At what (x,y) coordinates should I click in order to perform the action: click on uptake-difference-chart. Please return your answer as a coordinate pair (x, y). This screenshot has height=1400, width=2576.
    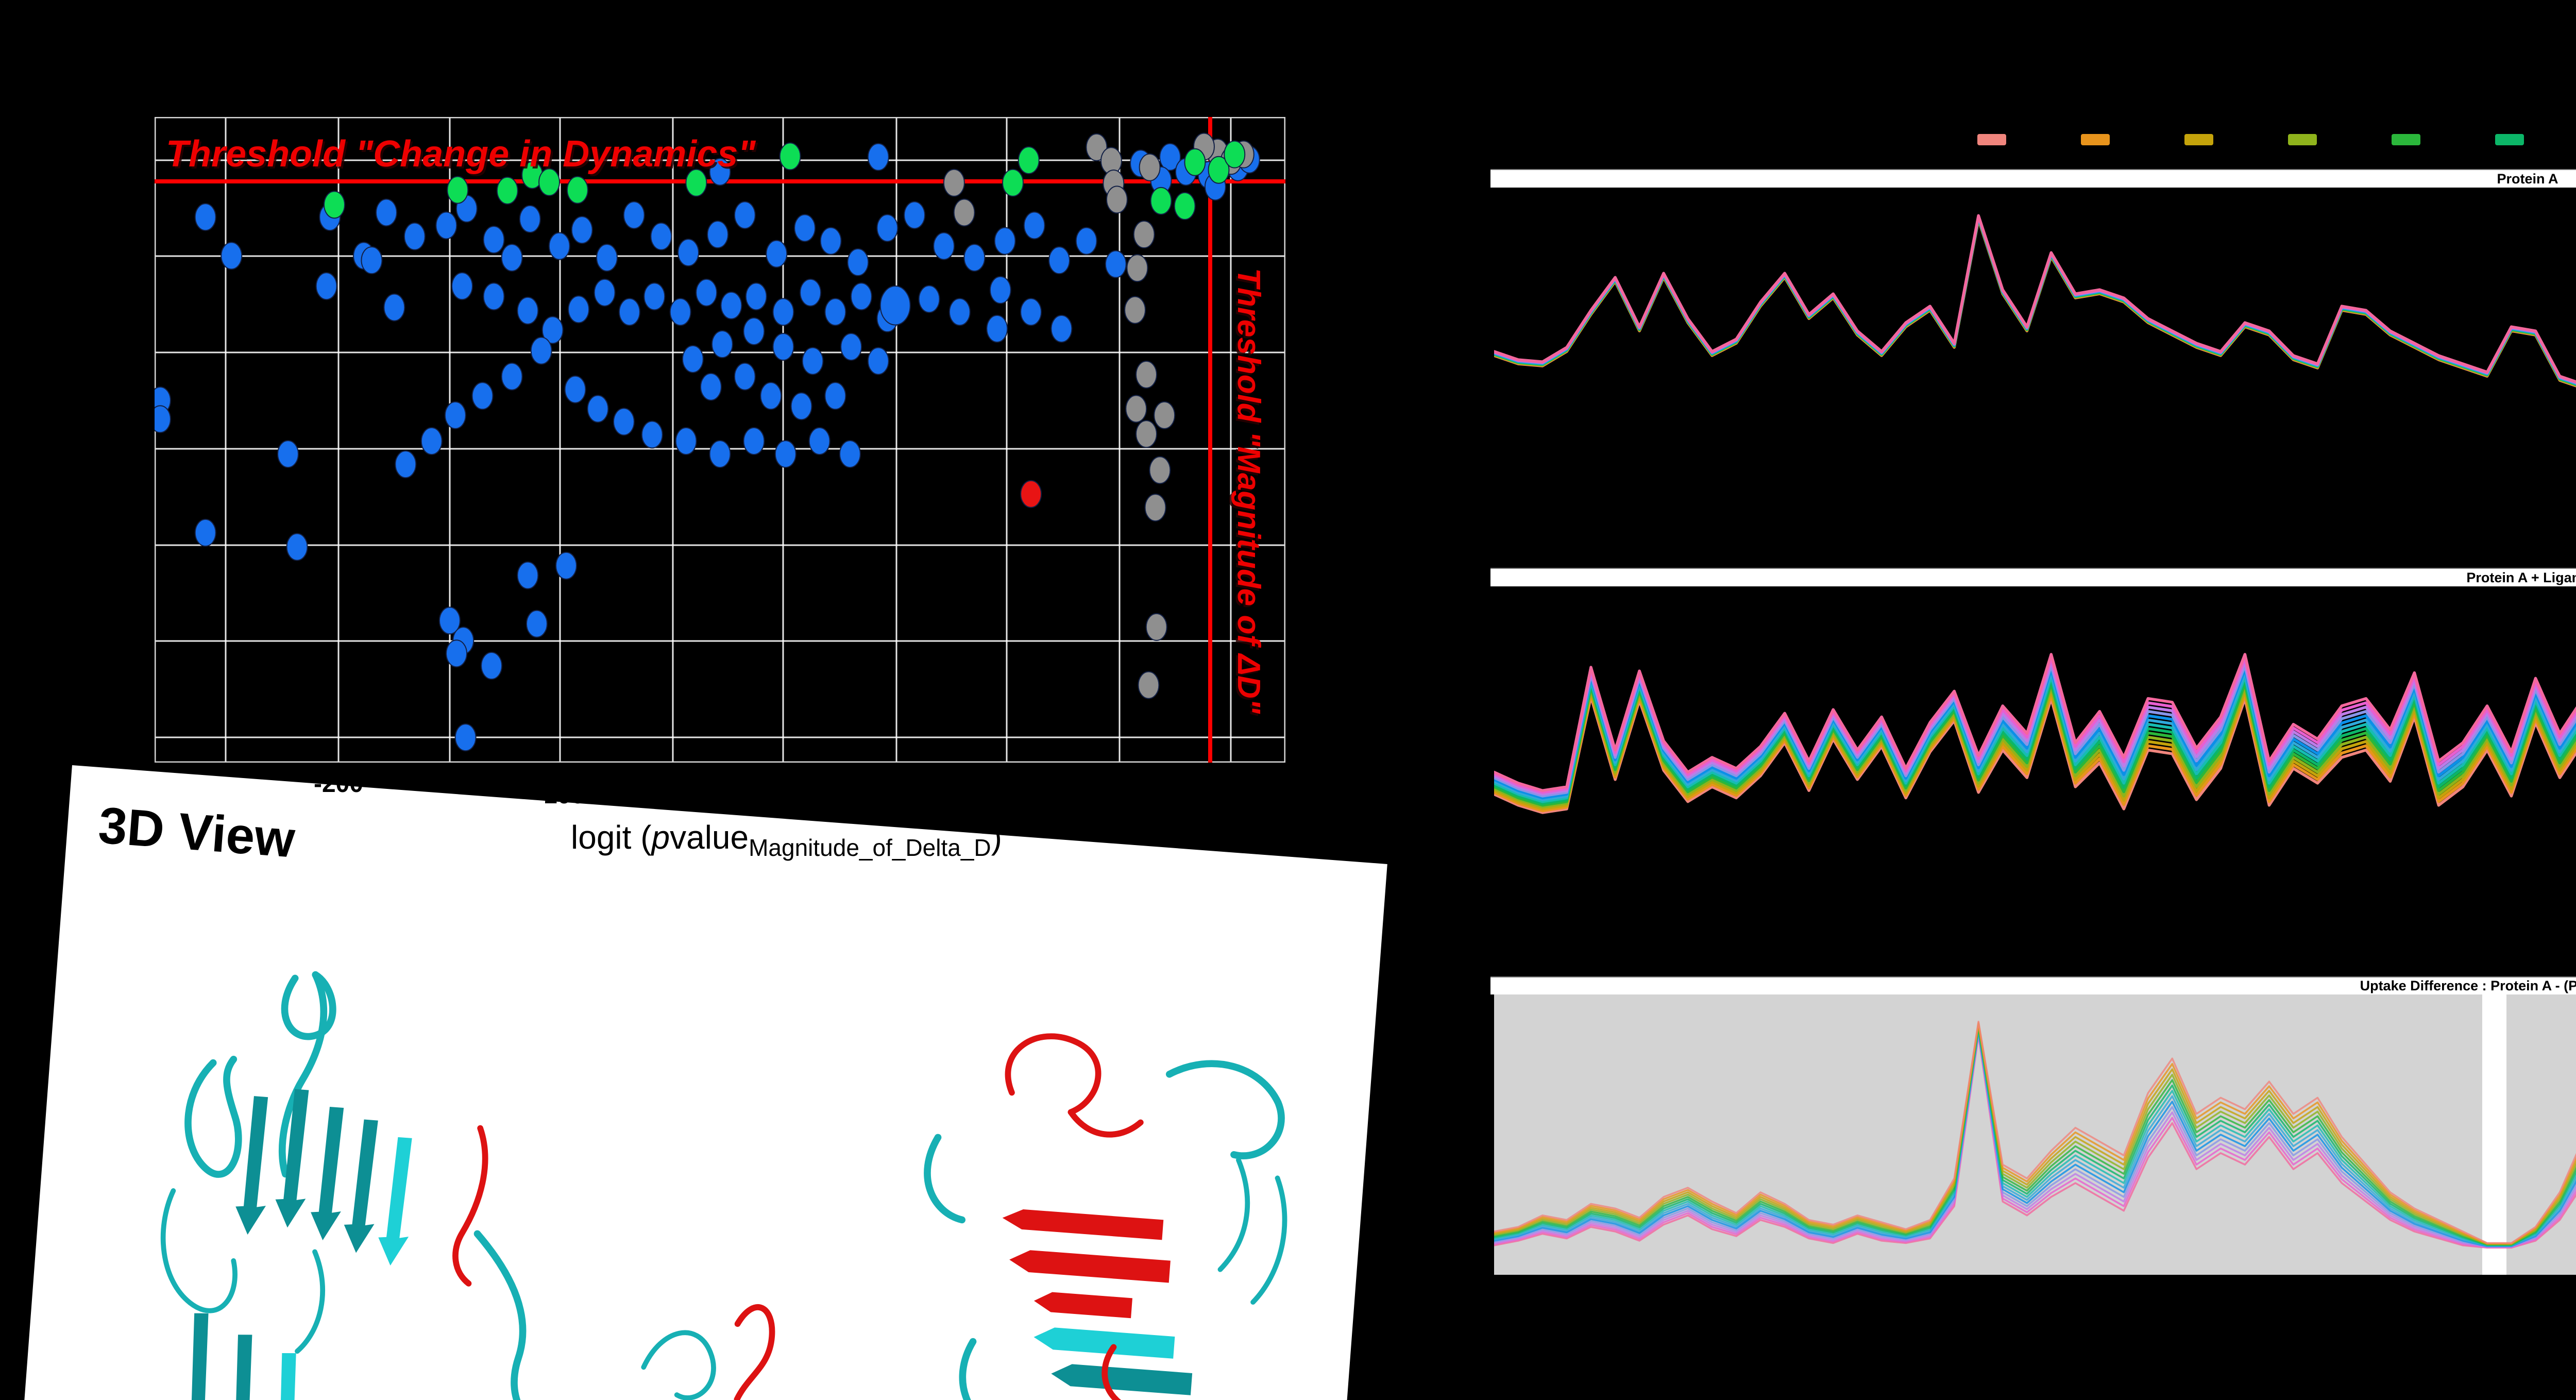
    Looking at the image, I should click on (2035, 1134).